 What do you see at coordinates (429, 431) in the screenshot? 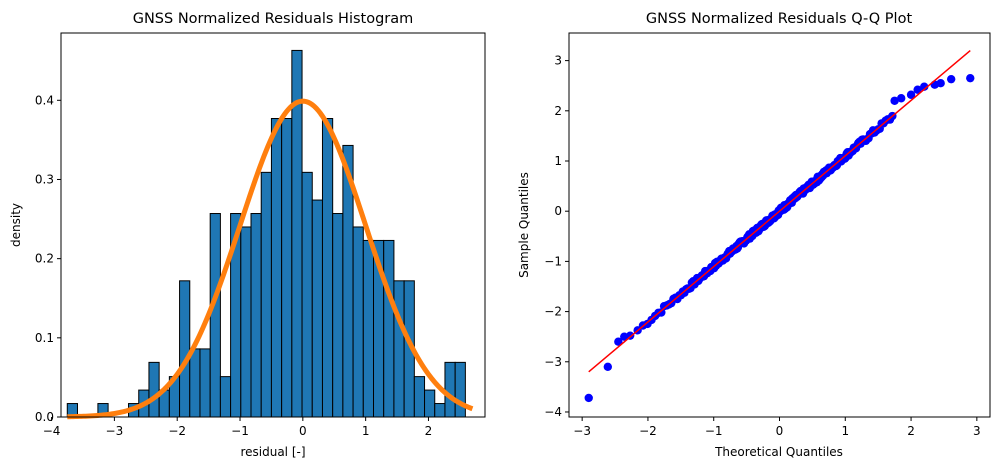
I see `histogram-x-tick-label: 2` at bounding box center [429, 431].